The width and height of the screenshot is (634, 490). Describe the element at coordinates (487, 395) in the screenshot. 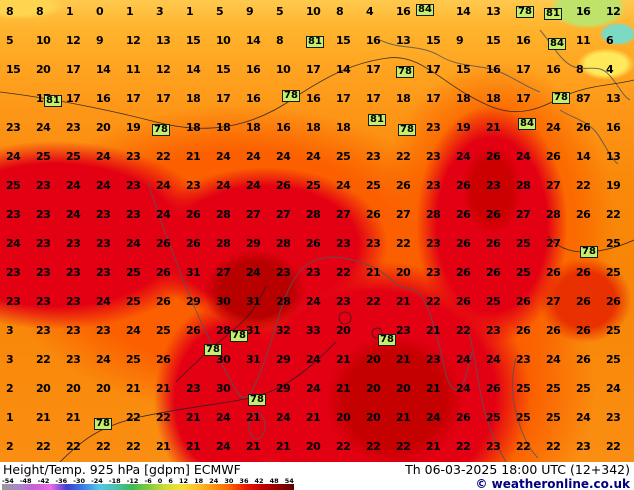

I see `coastline-malay-peninsula` at that location.